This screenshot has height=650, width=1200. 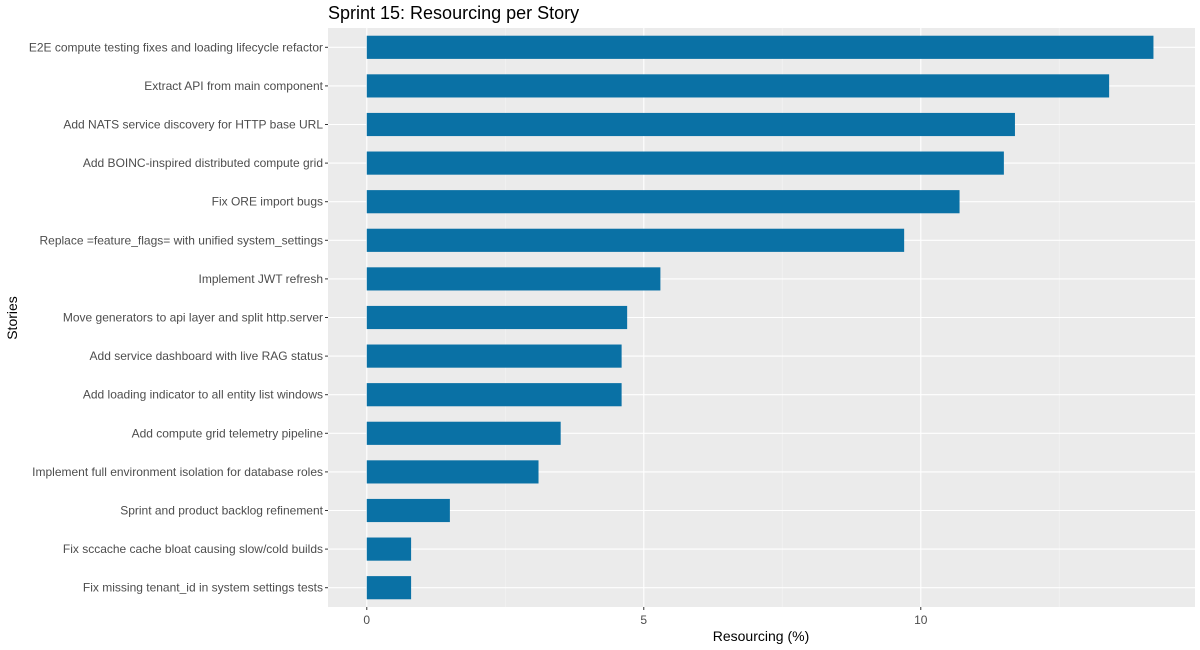 What do you see at coordinates (12, 318) in the screenshot?
I see `y-axis-title: Stories` at bounding box center [12, 318].